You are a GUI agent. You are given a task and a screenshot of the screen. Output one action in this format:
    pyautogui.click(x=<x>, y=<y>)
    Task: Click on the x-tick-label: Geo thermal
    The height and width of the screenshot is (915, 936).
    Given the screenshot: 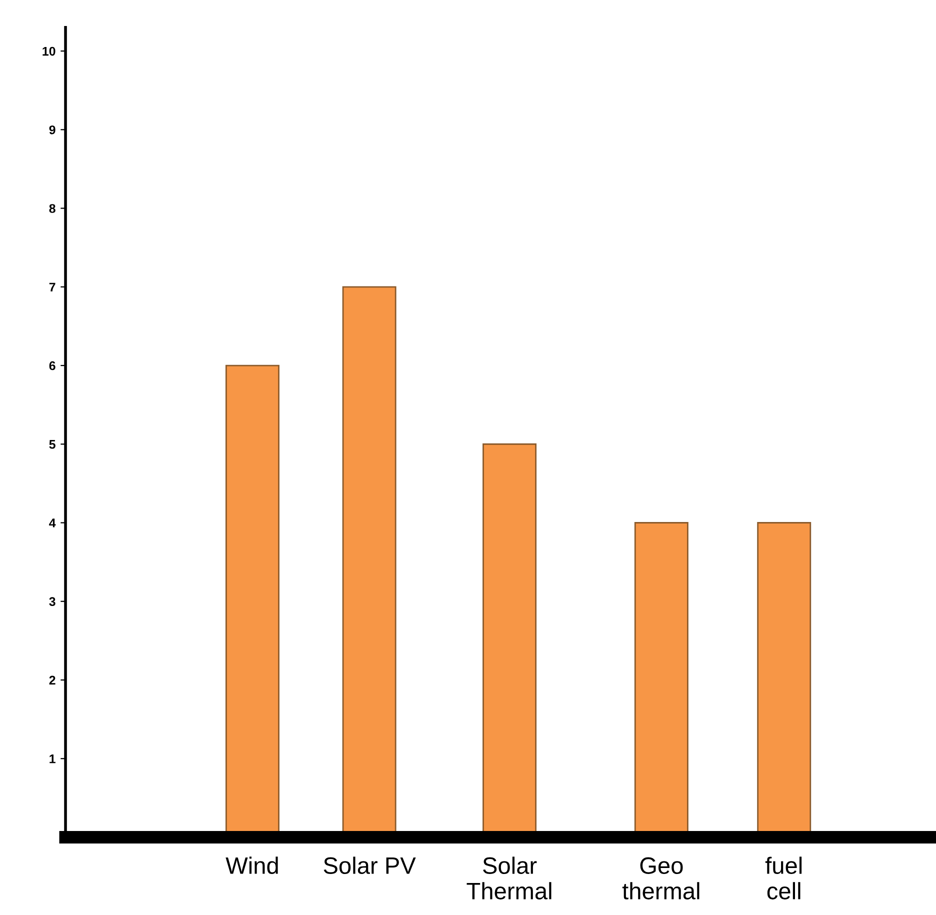 What is the action you would take?
    pyautogui.click(x=661, y=878)
    